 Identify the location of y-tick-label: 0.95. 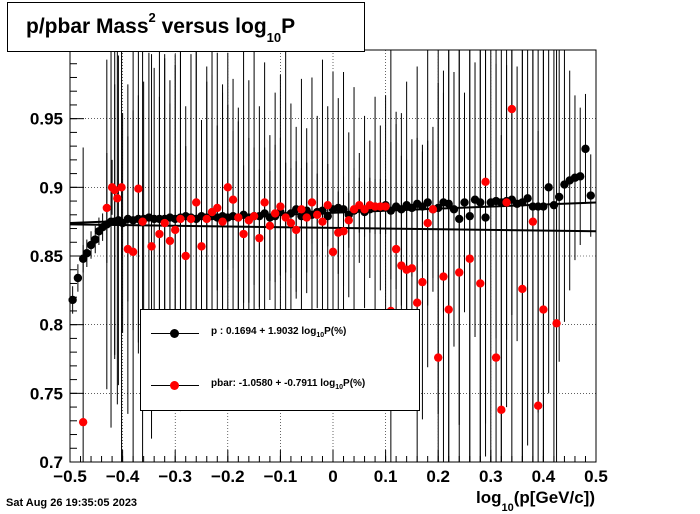
(46, 119).